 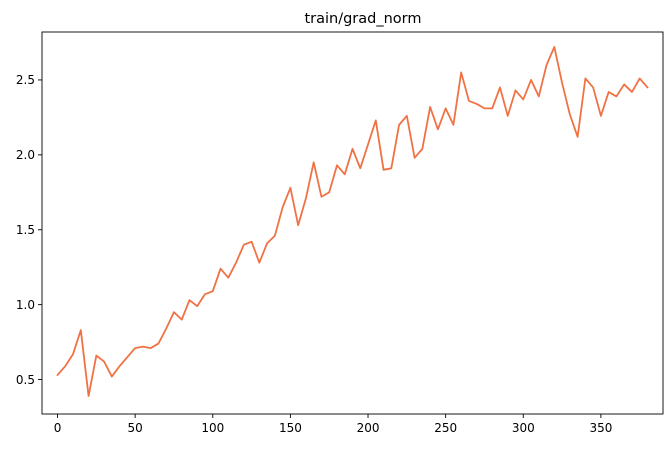 I want to click on x-tick-label: 350, so click(x=600, y=428).